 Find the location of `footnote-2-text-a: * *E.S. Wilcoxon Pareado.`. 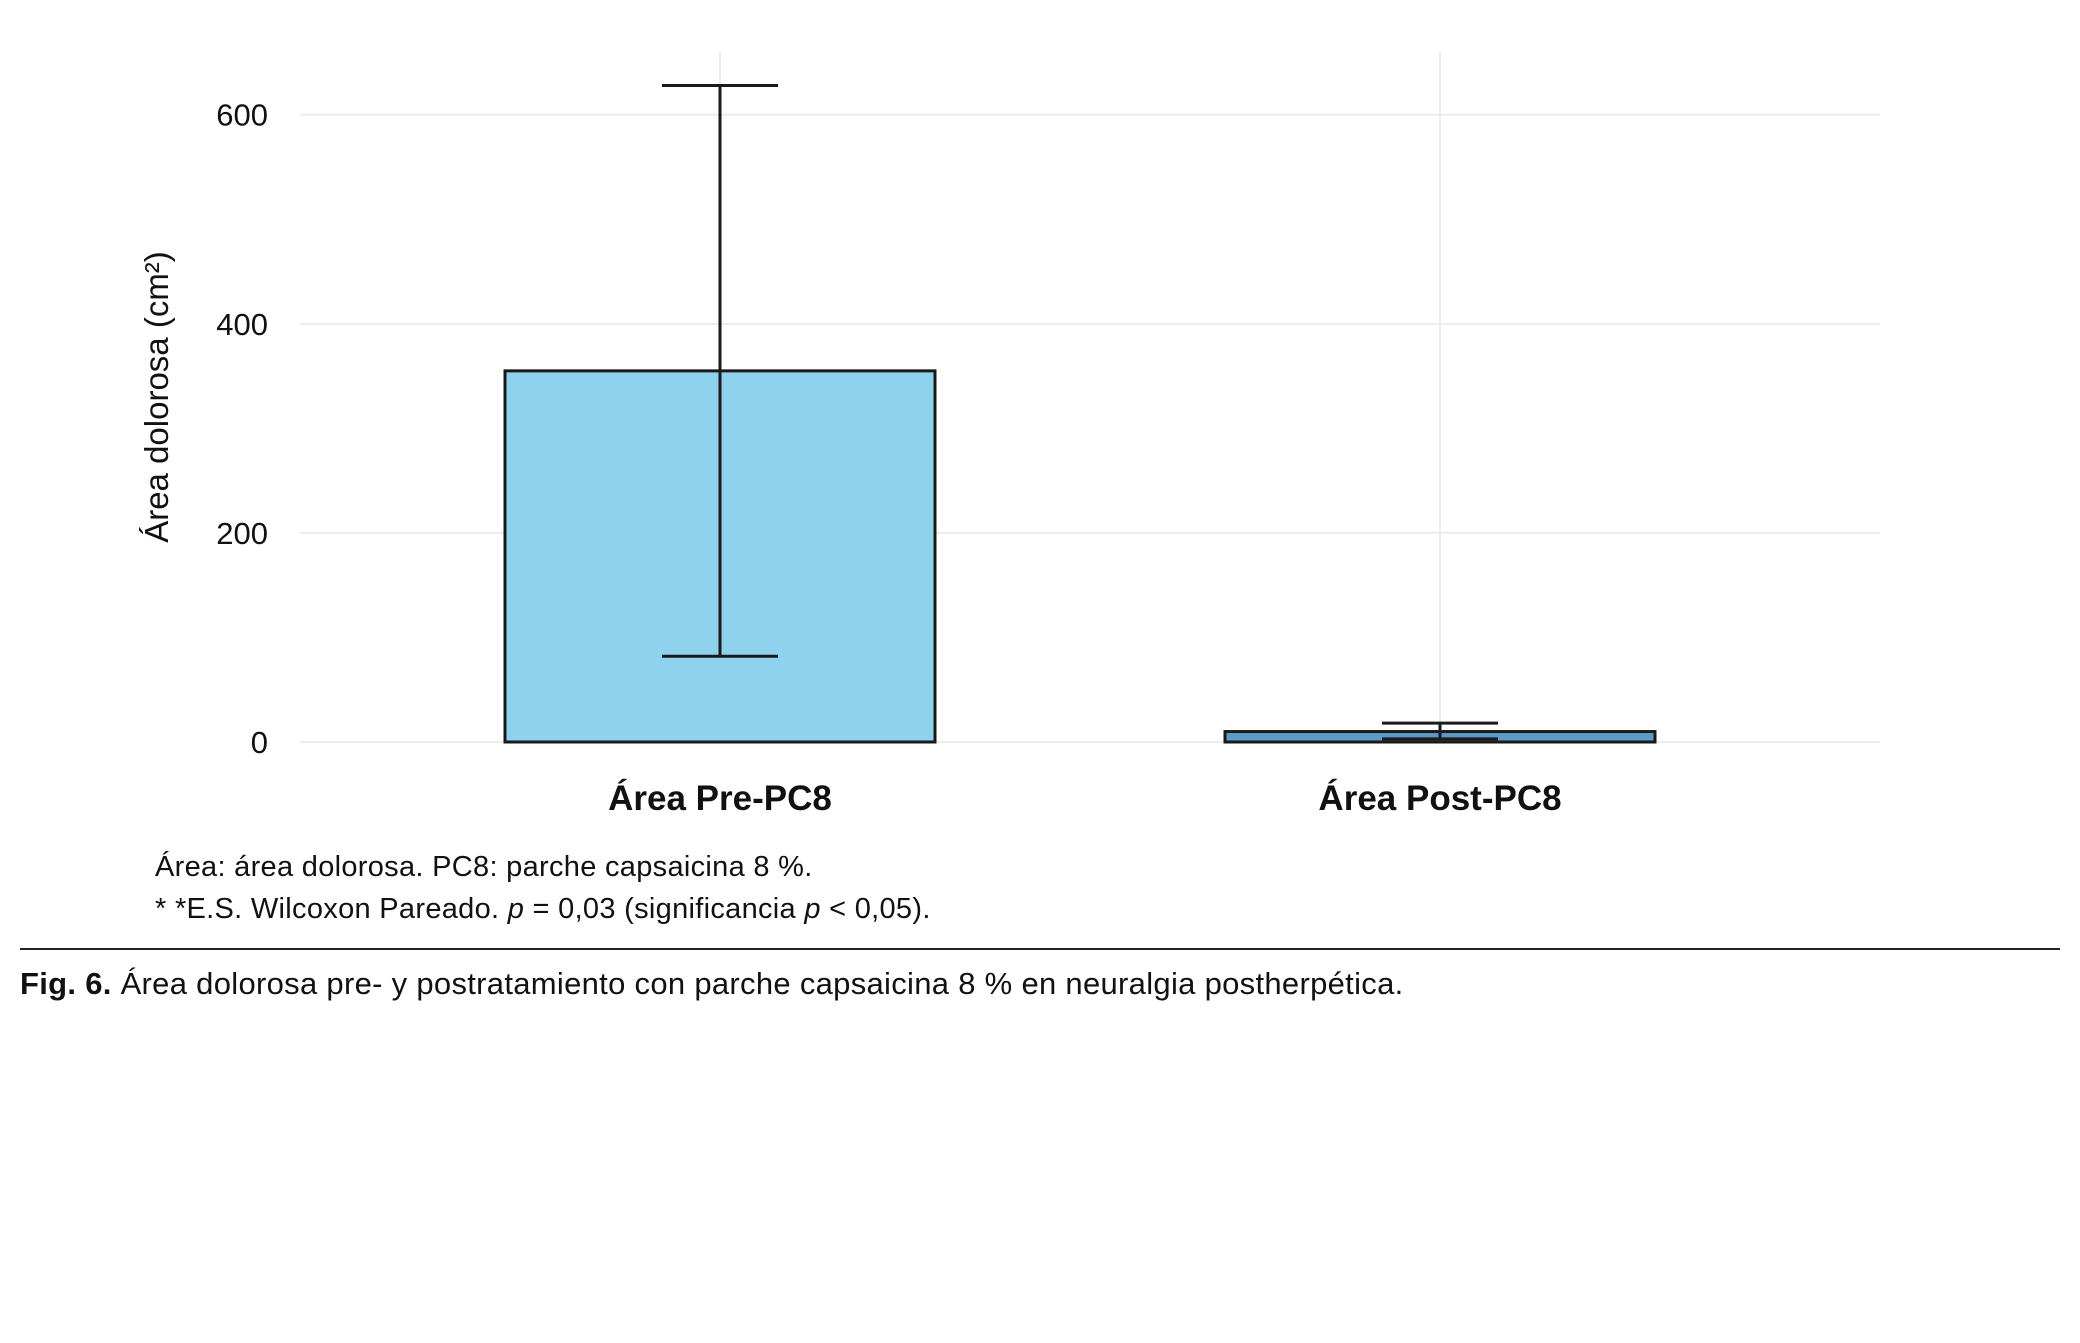

footnote-2-text-a: * *E.S. Wilcoxon Pareado. is located at coordinates (331, 909).